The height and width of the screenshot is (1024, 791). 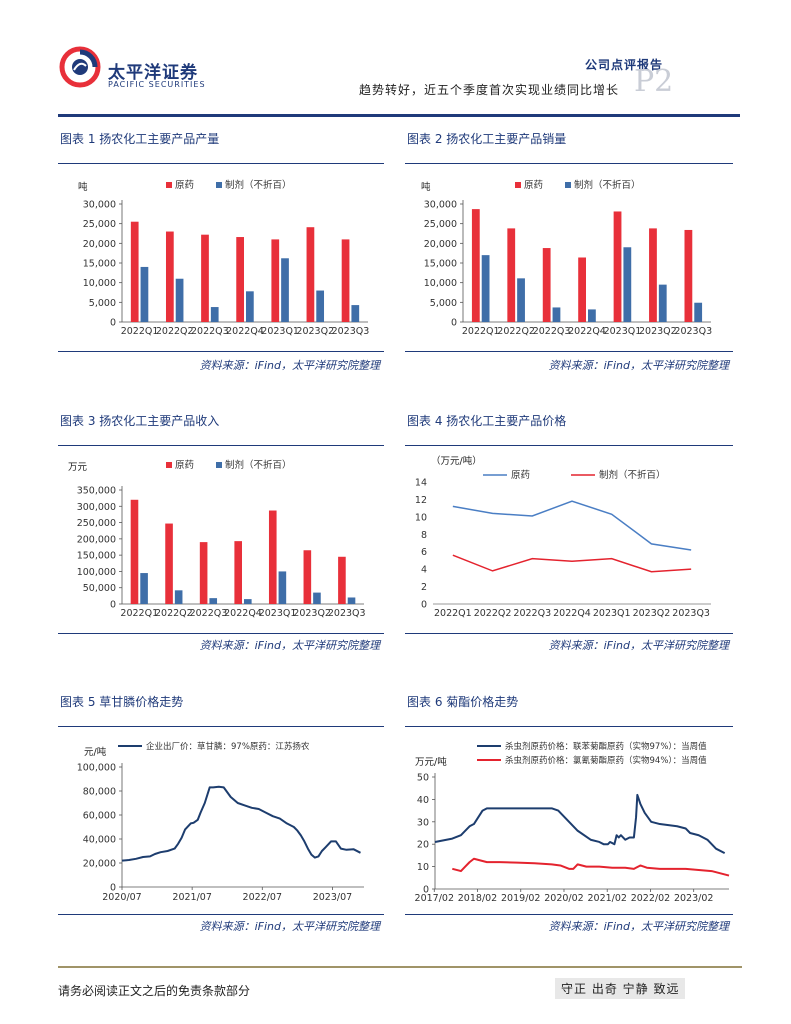 I want to click on chart-5-ytick-label: 0, so click(x=113, y=888).